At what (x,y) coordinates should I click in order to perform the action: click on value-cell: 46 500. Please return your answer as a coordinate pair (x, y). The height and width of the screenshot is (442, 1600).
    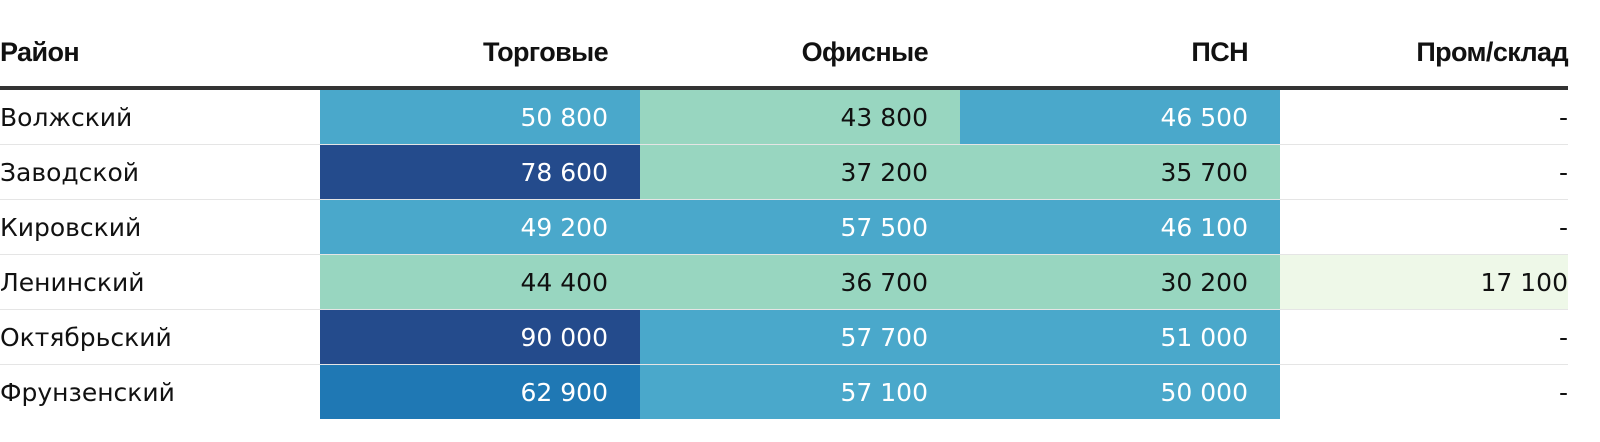
    Looking at the image, I should click on (1120, 116).